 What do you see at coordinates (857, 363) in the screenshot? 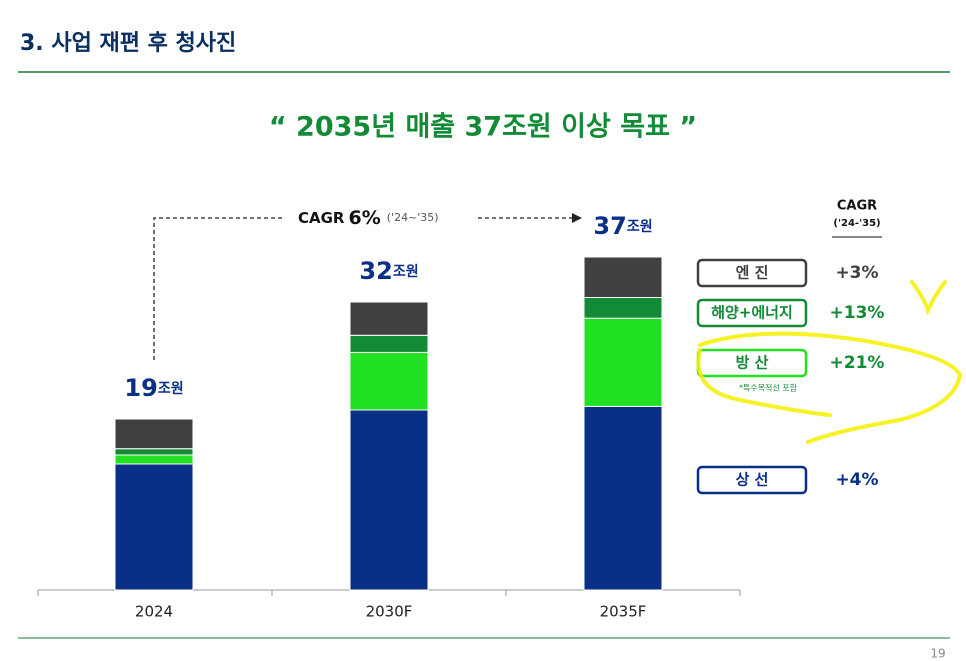
I see `legend-cagr: +21%` at bounding box center [857, 363].